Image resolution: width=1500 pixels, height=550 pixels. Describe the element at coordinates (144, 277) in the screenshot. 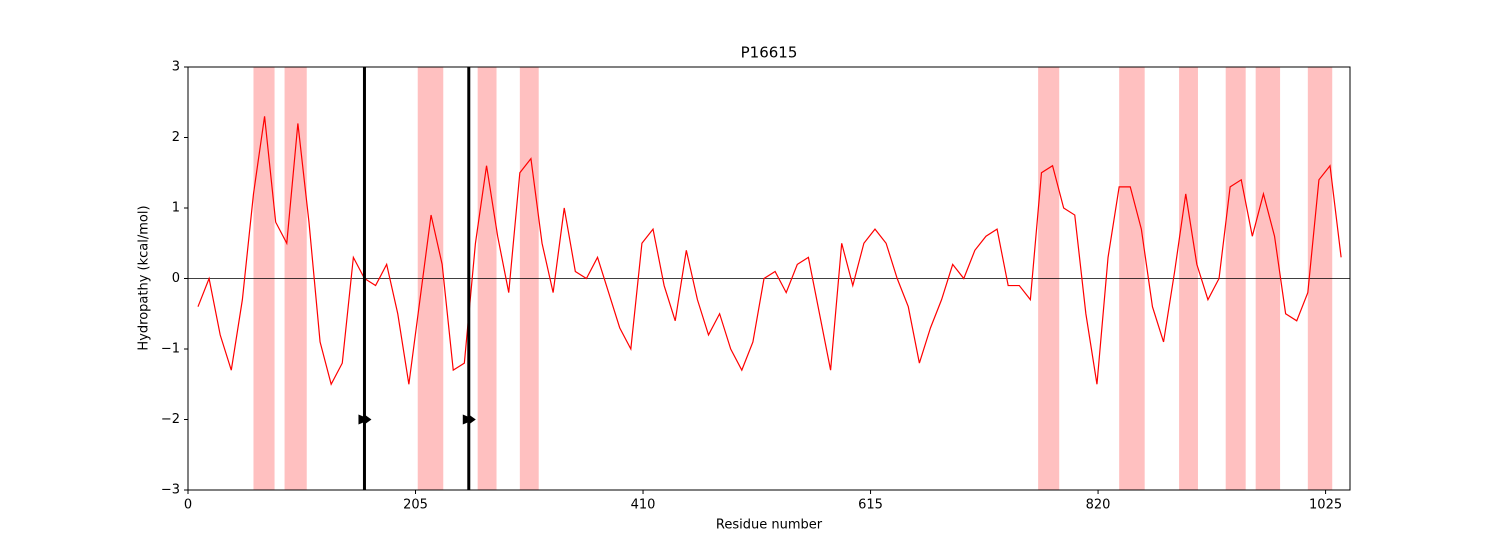

I see `y-axis-label: Hydropathy (kcal/mol)` at that location.